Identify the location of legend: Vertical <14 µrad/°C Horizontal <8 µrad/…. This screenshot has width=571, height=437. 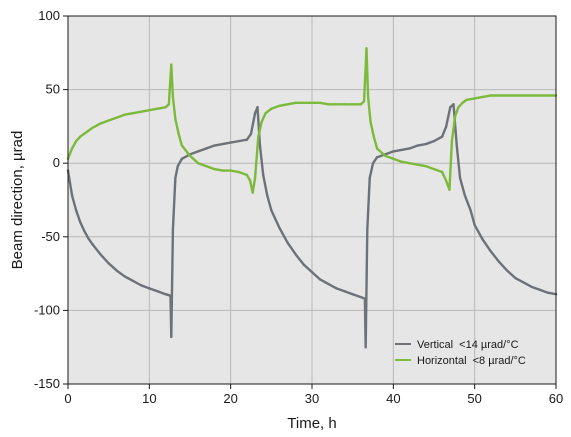
(460, 353).